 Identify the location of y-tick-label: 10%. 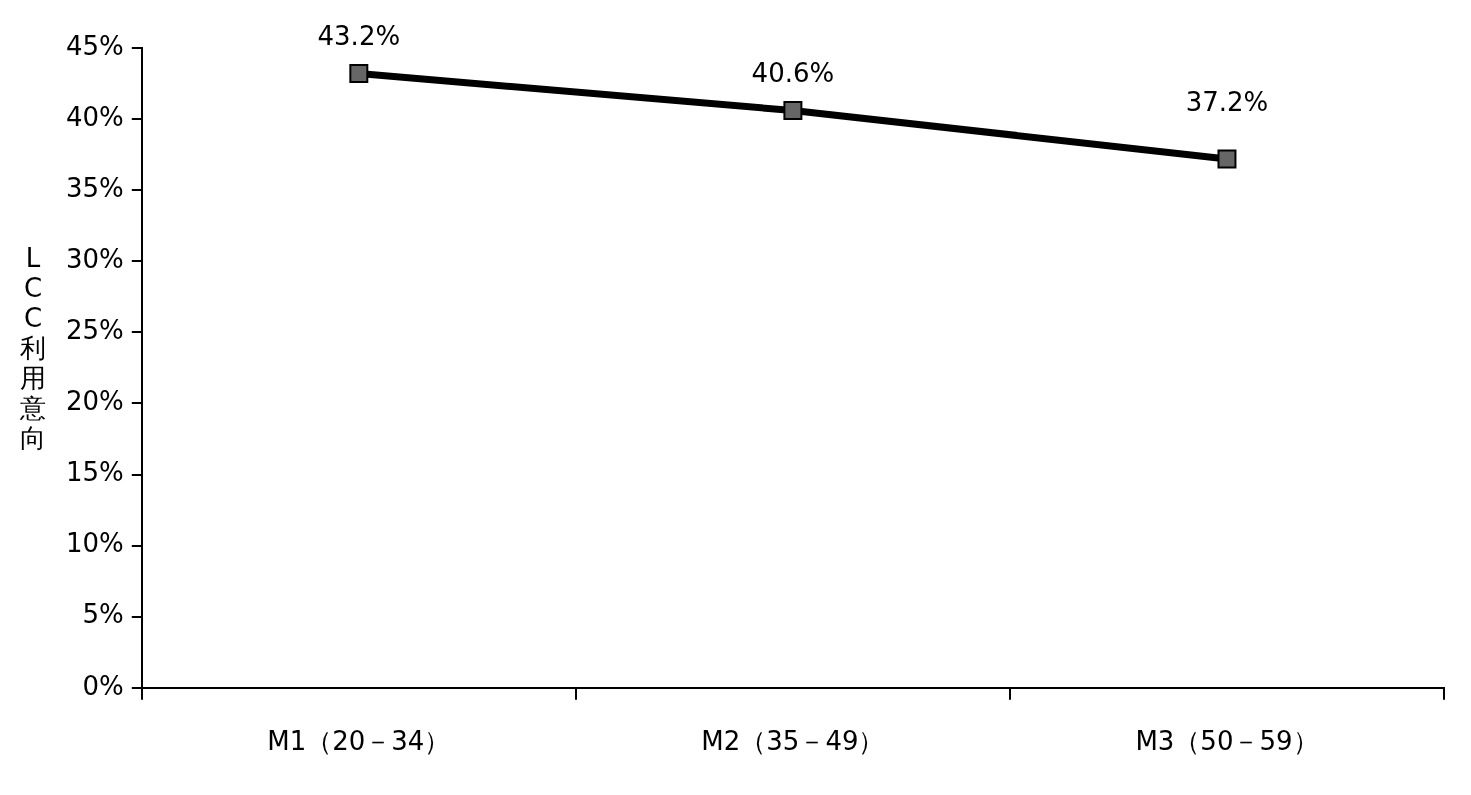
(94, 543).